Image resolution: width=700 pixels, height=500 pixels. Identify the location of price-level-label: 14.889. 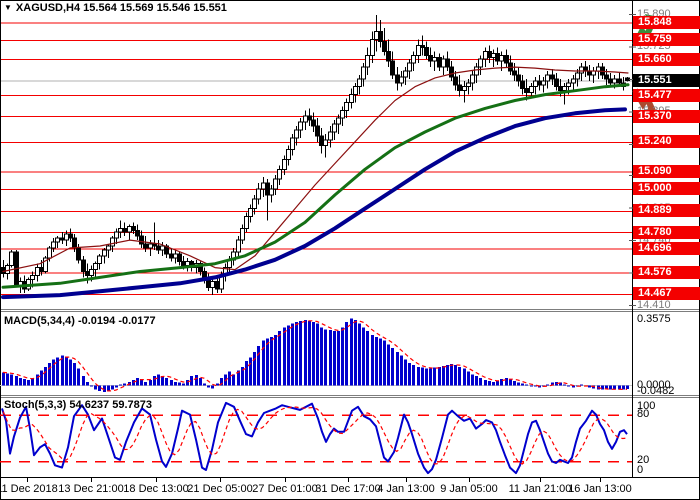
(666, 211).